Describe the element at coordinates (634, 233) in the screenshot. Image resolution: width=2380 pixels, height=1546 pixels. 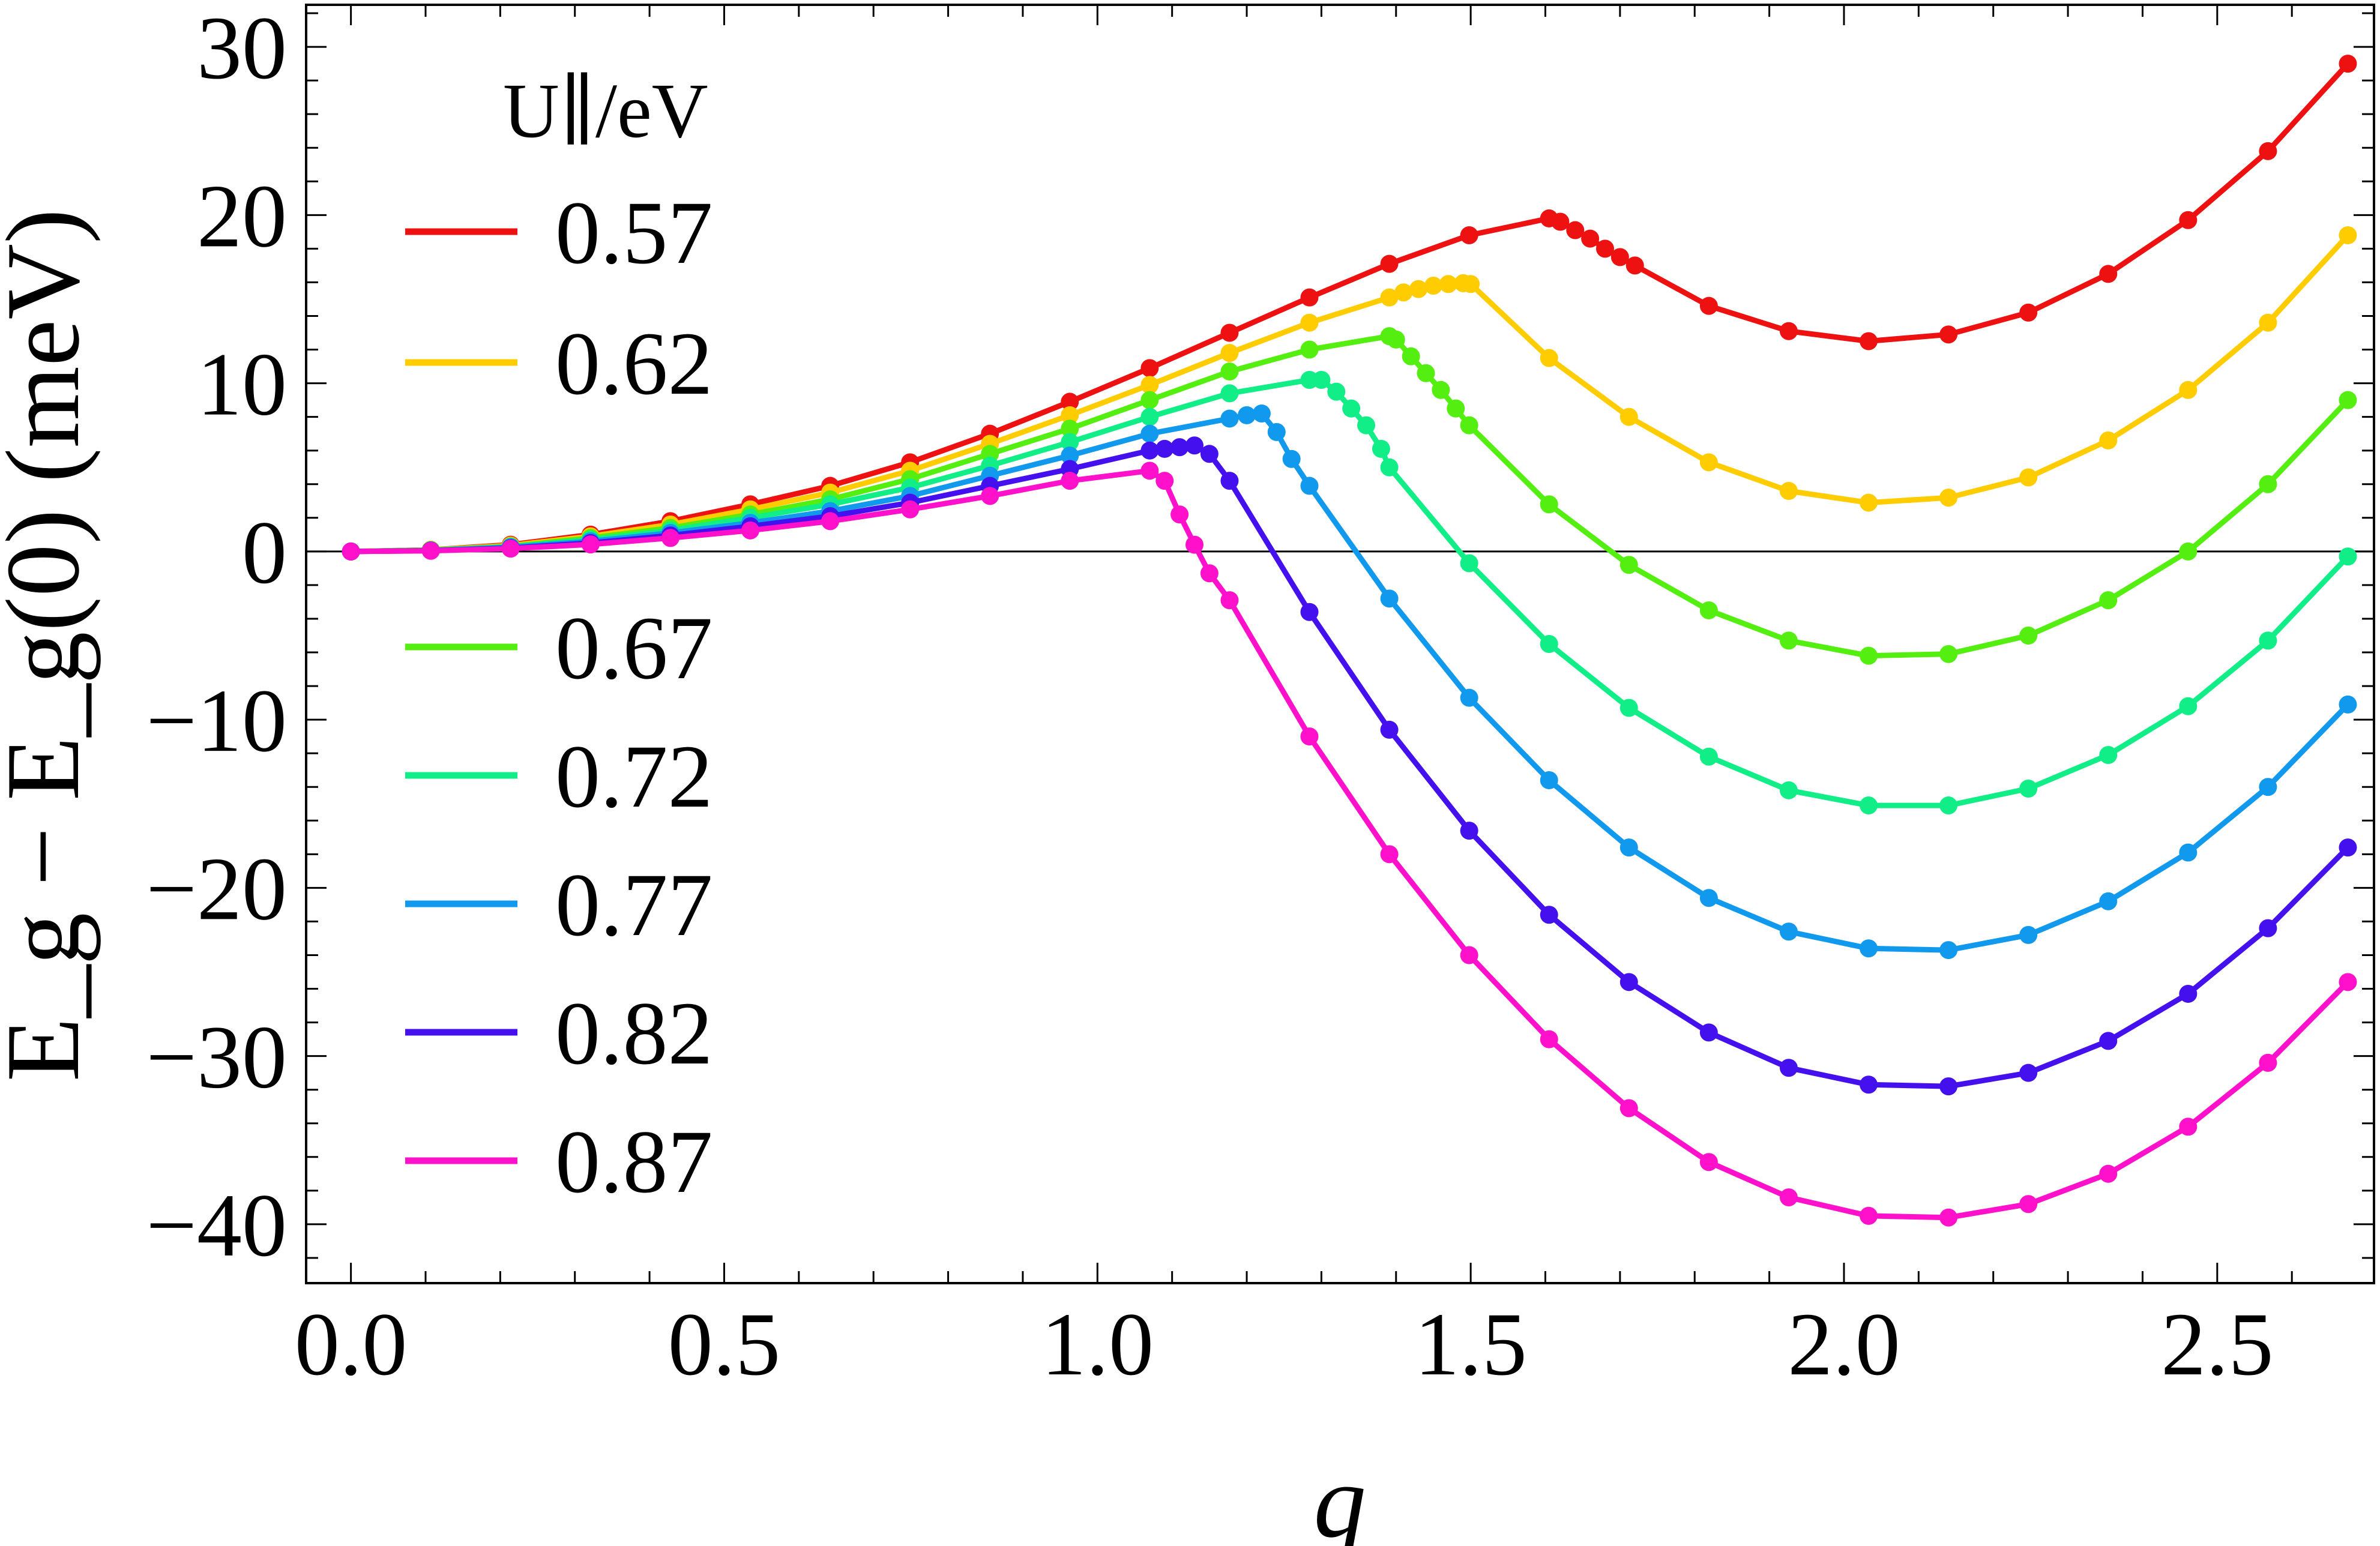
I see `legend-label: 0.57` at that location.